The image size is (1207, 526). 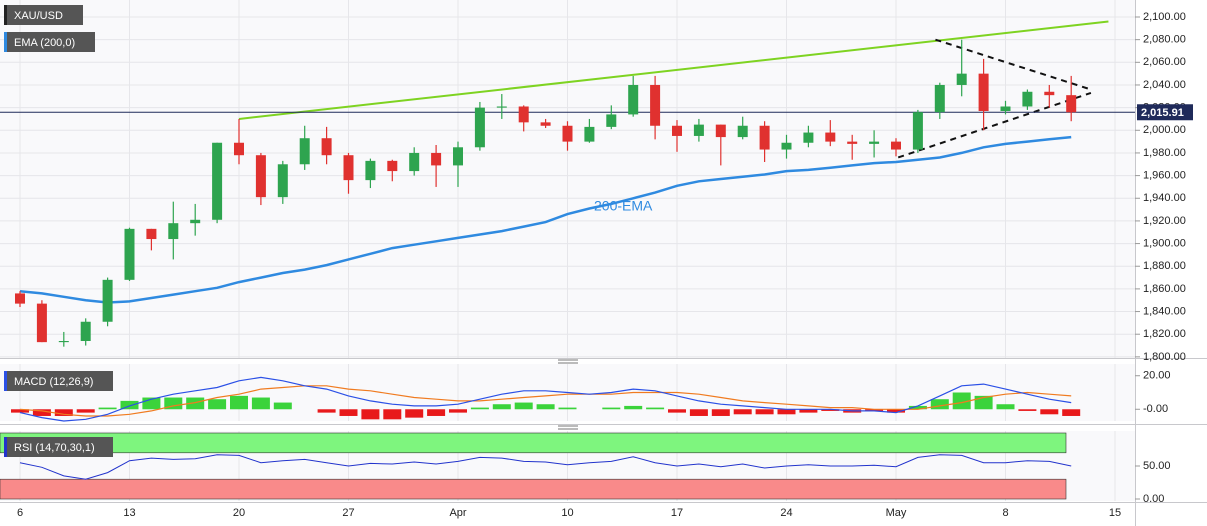 What do you see at coordinates (1164, 266) in the screenshot?
I see `y-tick-label: 1,880.00` at bounding box center [1164, 266].